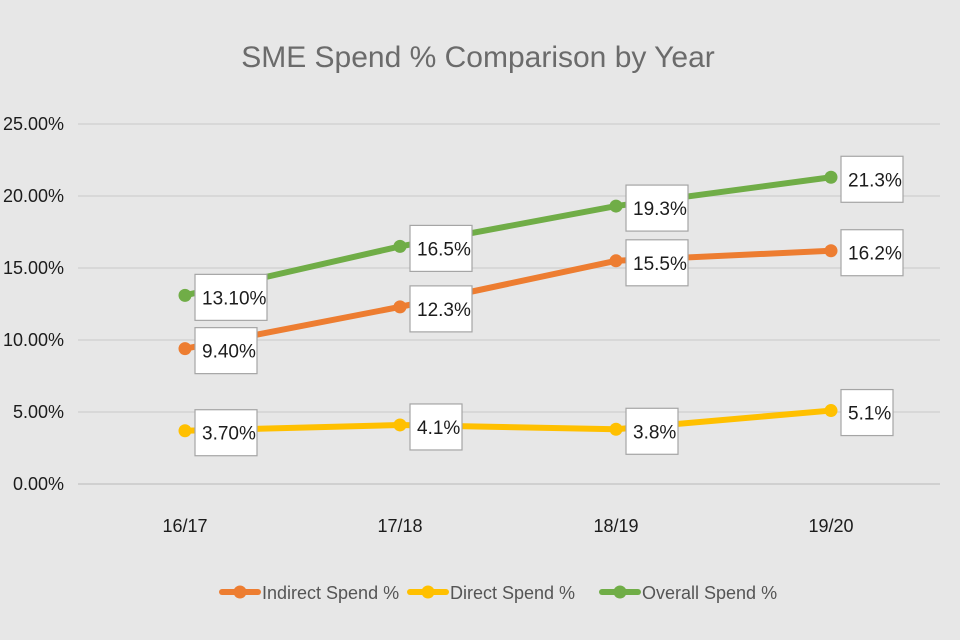  Describe the element at coordinates (33, 268) in the screenshot. I see `y-tick-label: 15.00%` at that location.